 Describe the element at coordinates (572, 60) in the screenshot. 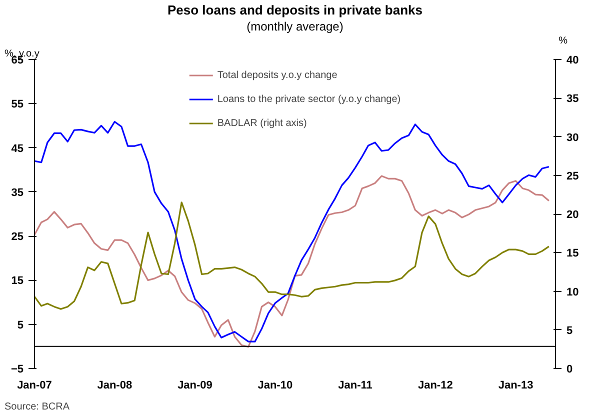

I see `y2-tick-label: 40` at that location.